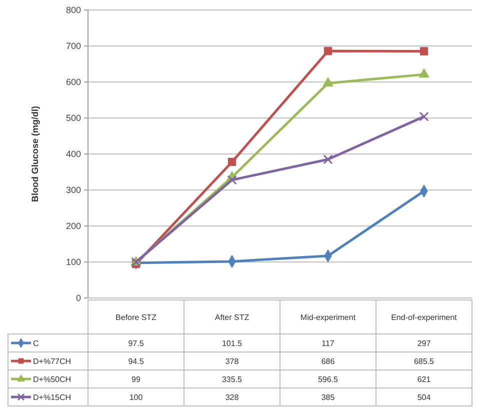 Image resolution: width=485 pixels, height=408 pixels. I want to click on data-label: 385, so click(328, 397).